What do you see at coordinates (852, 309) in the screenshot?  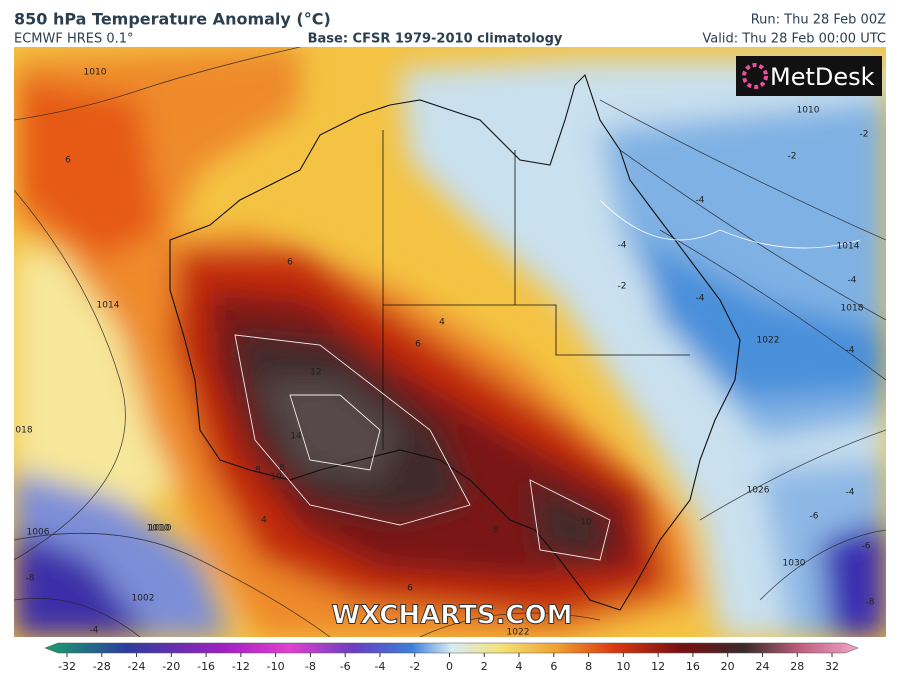 I see `contour-label: 1018` at bounding box center [852, 309].